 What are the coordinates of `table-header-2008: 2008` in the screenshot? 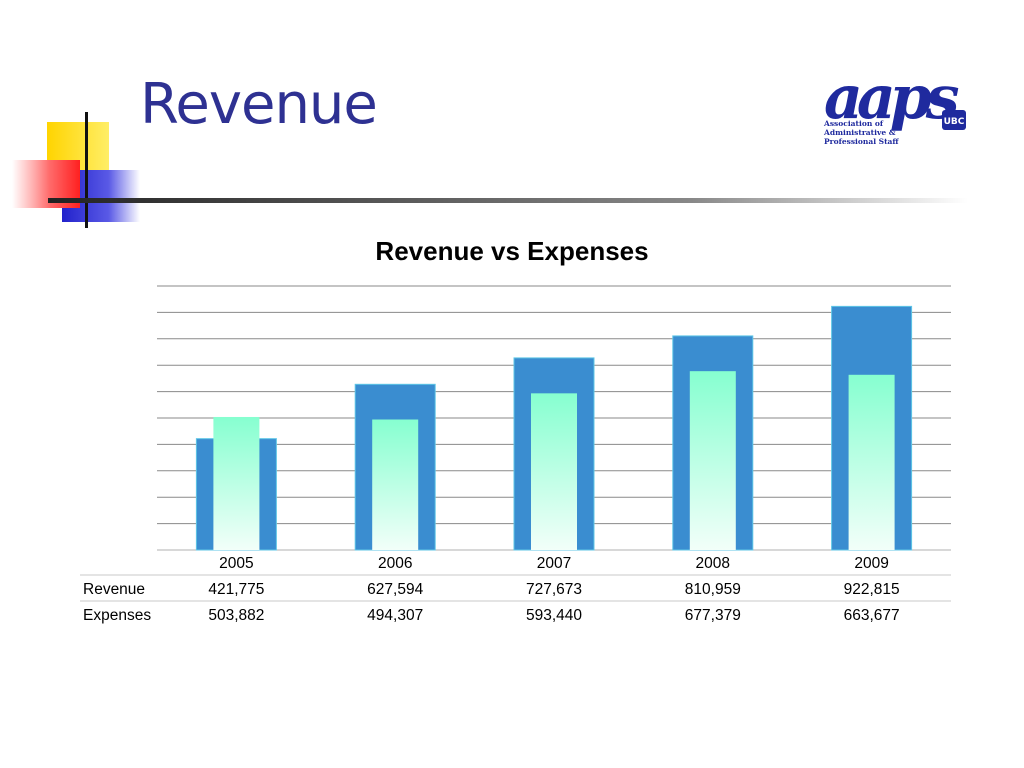 It's located at (713, 563).